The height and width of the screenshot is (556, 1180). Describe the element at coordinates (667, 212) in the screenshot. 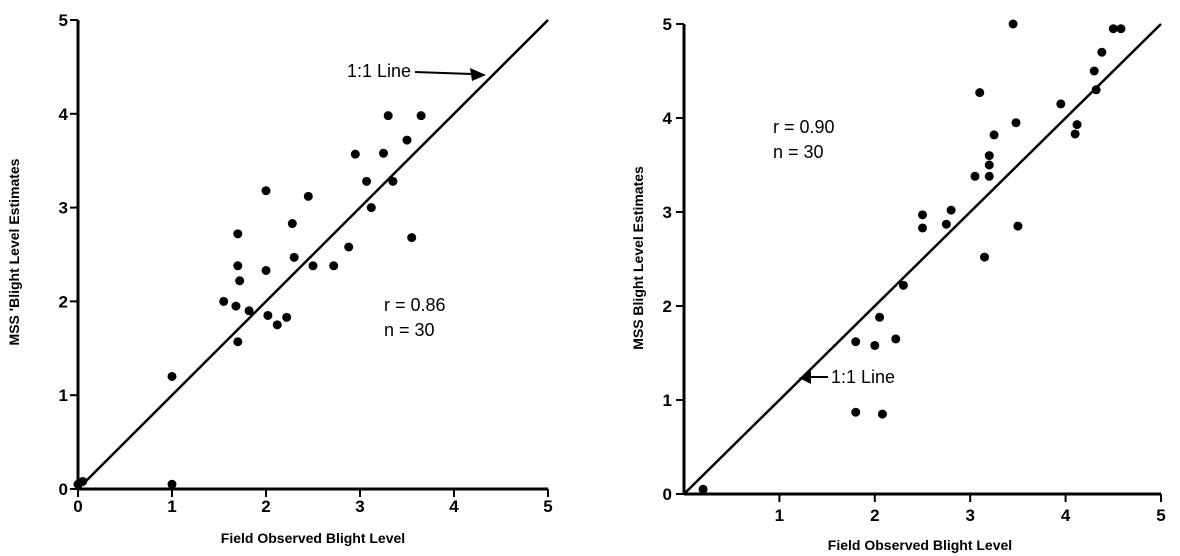

I see `right-y-tick-label: 3` at that location.